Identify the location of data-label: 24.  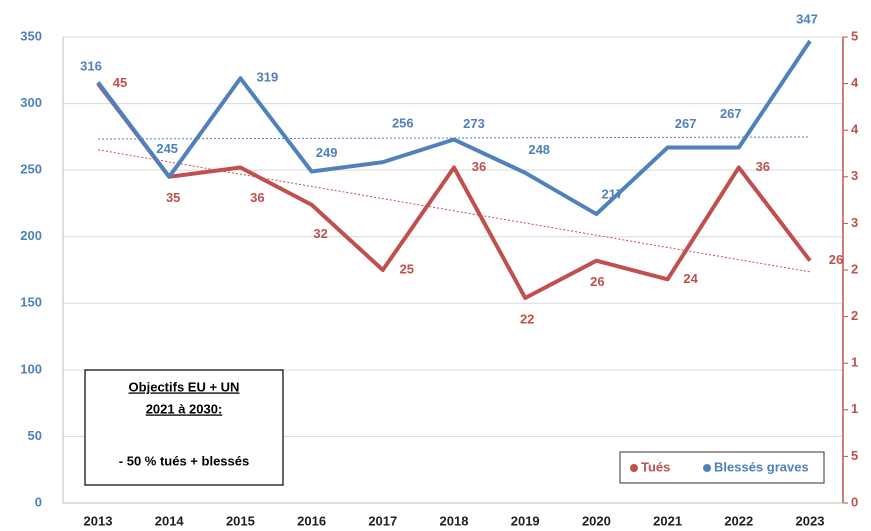
(690, 278).